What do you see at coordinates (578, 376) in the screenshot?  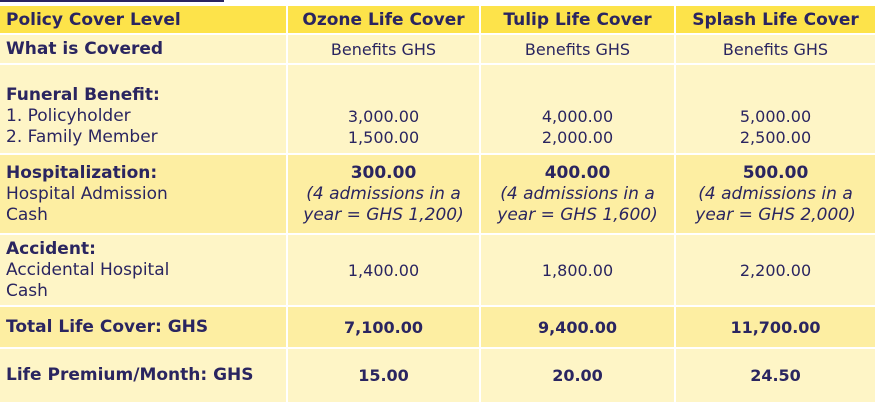 I see `tulip-premium: 20.00` at bounding box center [578, 376].